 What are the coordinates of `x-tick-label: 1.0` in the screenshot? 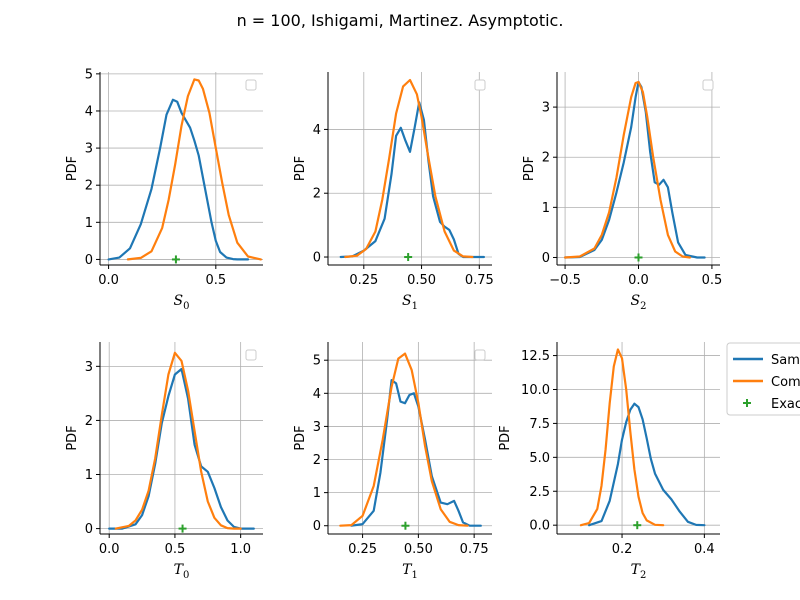 It's located at (240, 549).